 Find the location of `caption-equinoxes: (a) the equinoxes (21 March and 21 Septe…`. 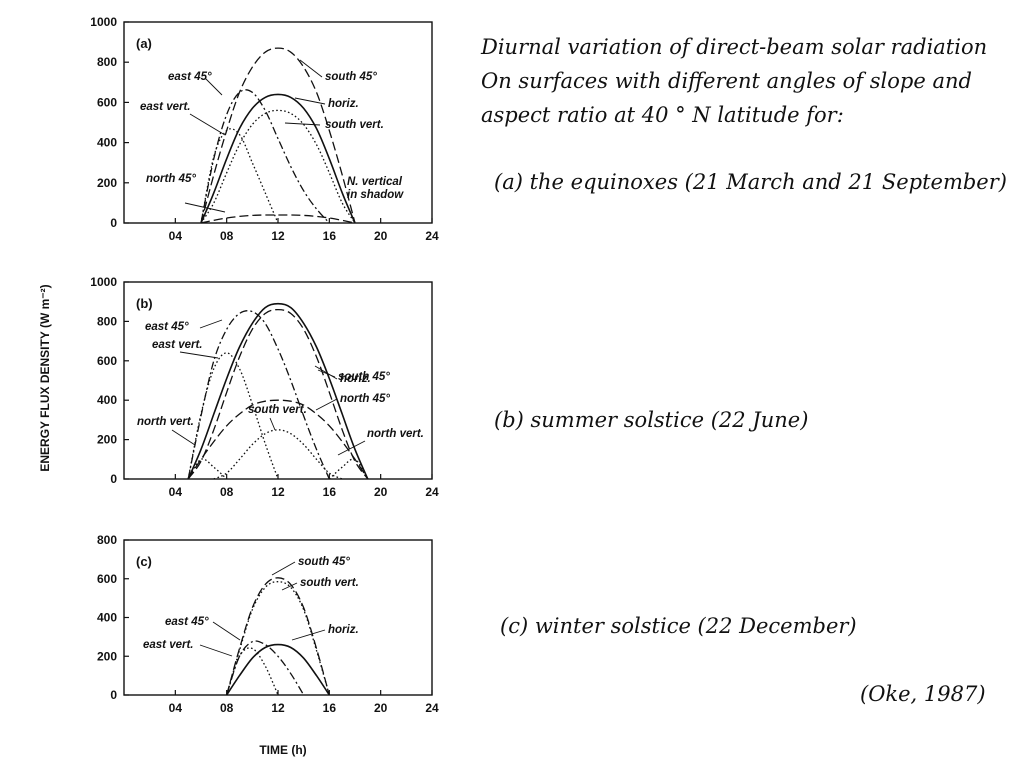

caption-equinoxes: (a) the equinoxes (21 March and 21 Septe… is located at coordinates (750, 182).